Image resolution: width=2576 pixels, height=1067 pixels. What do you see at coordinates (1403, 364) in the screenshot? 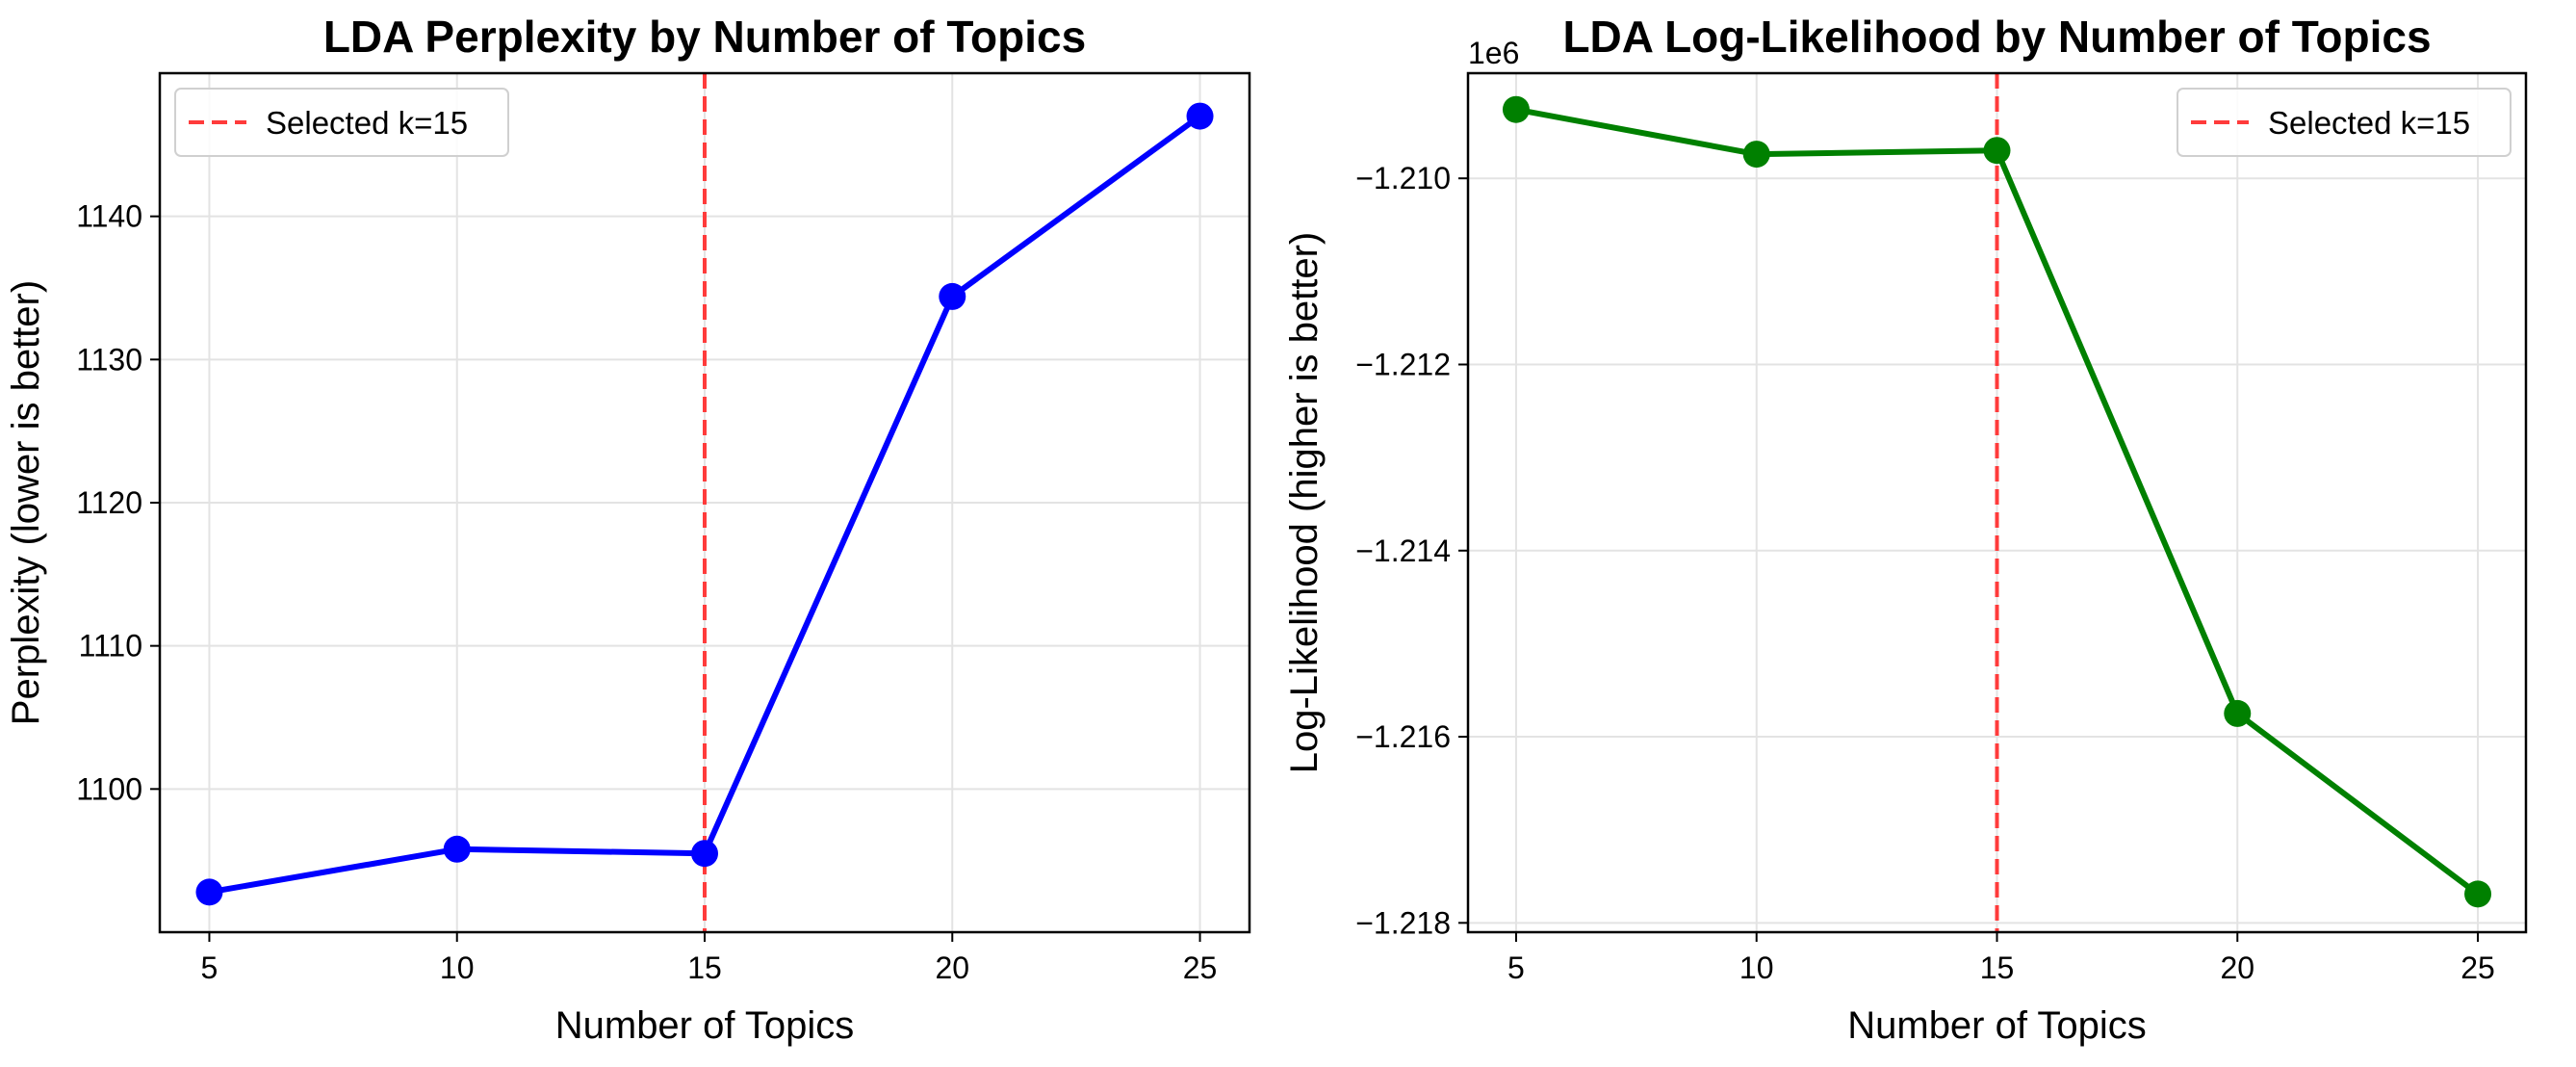
I see `y-tick-label: −1.212` at bounding box center [1403, 364].